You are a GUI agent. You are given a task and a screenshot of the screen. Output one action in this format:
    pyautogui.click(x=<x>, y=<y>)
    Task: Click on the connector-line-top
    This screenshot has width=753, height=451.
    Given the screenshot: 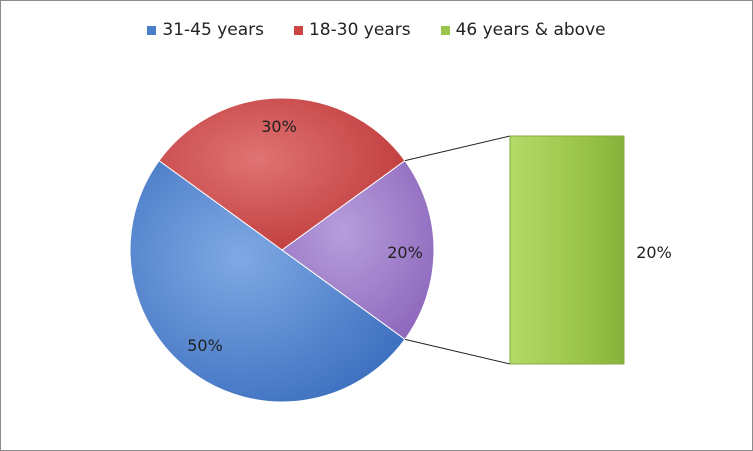 What is the action you would take?
    pyautogui.click(x=457, y=148)
    